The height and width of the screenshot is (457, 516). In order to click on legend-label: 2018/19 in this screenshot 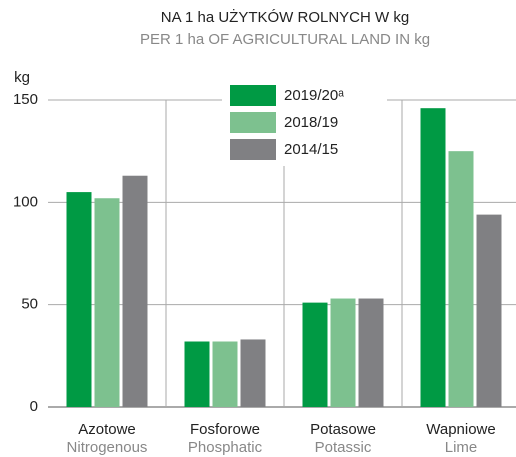, I will do `click(311, 122)`.